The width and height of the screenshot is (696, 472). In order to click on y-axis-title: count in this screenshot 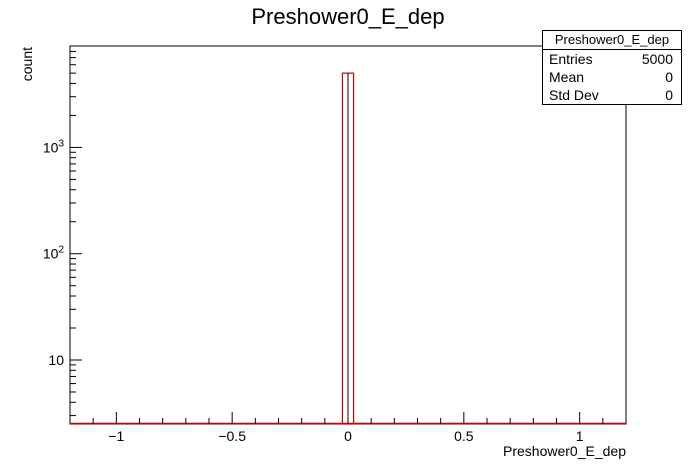, I will do `click(27, 64)`.